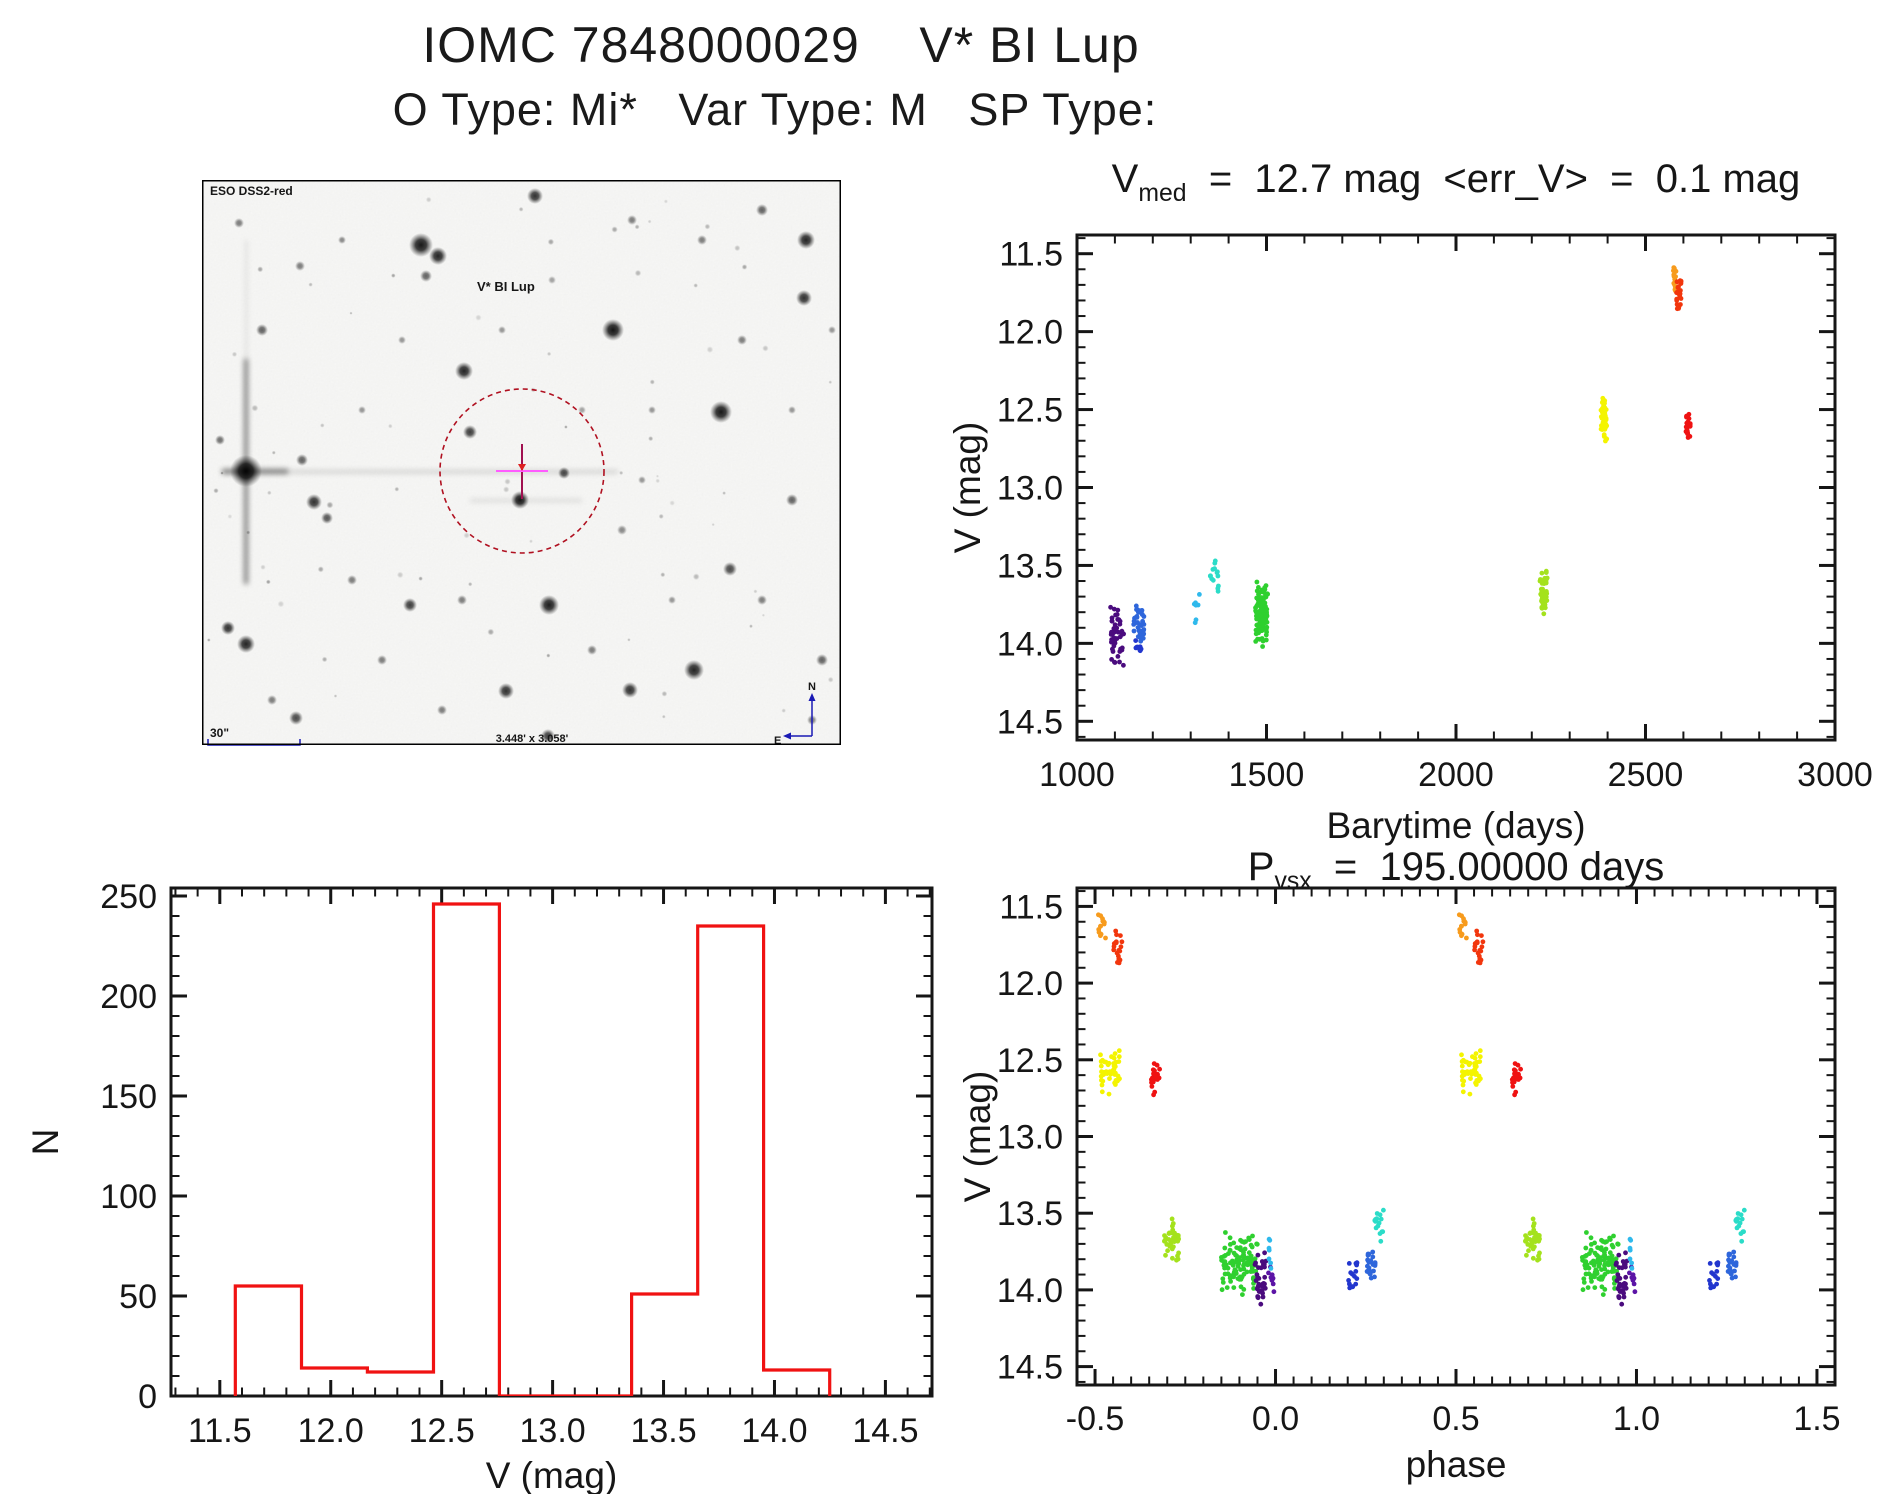 The width and height of the screenshot is (1889, 1494). What do you see at coordinates (1030, 1291) in the screenshot?
I see `y-tick-label: 14.0` at bounding box center [1030, 1291].